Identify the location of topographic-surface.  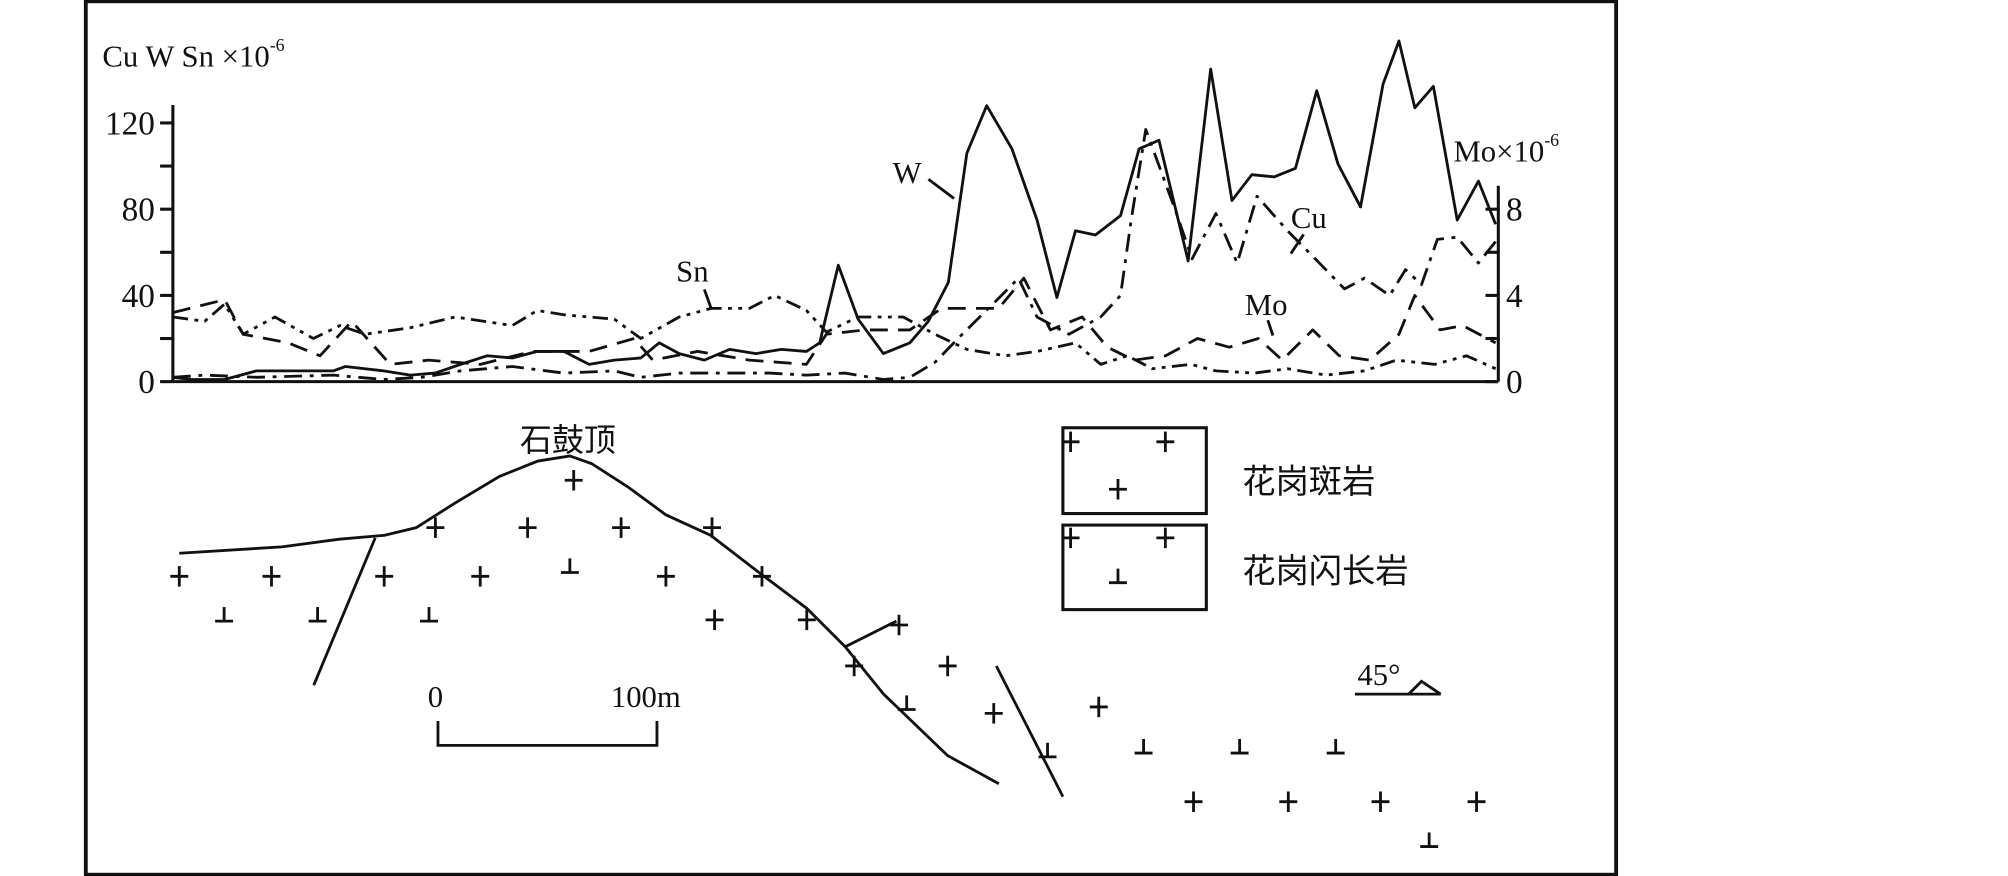
(538, 551).